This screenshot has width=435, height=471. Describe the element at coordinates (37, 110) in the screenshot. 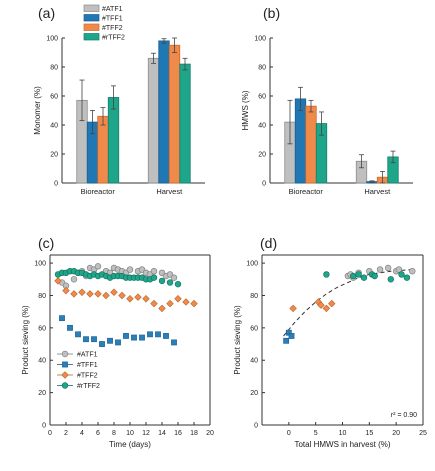

I see `y-axis-label: Monomer (%)` at that location.